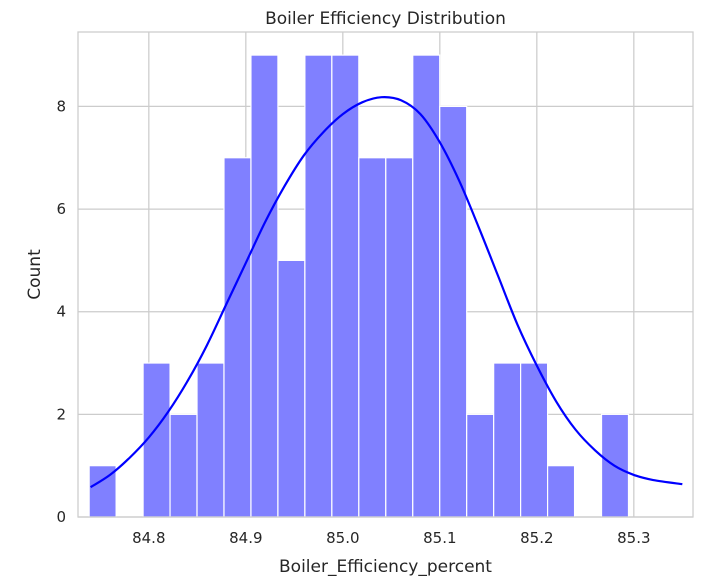 The height and width of the screenshot is (584, 713). Describe the element at coordinates (342, 538) in the screenshot. I see `x-tick-label: 85.0` at that location.